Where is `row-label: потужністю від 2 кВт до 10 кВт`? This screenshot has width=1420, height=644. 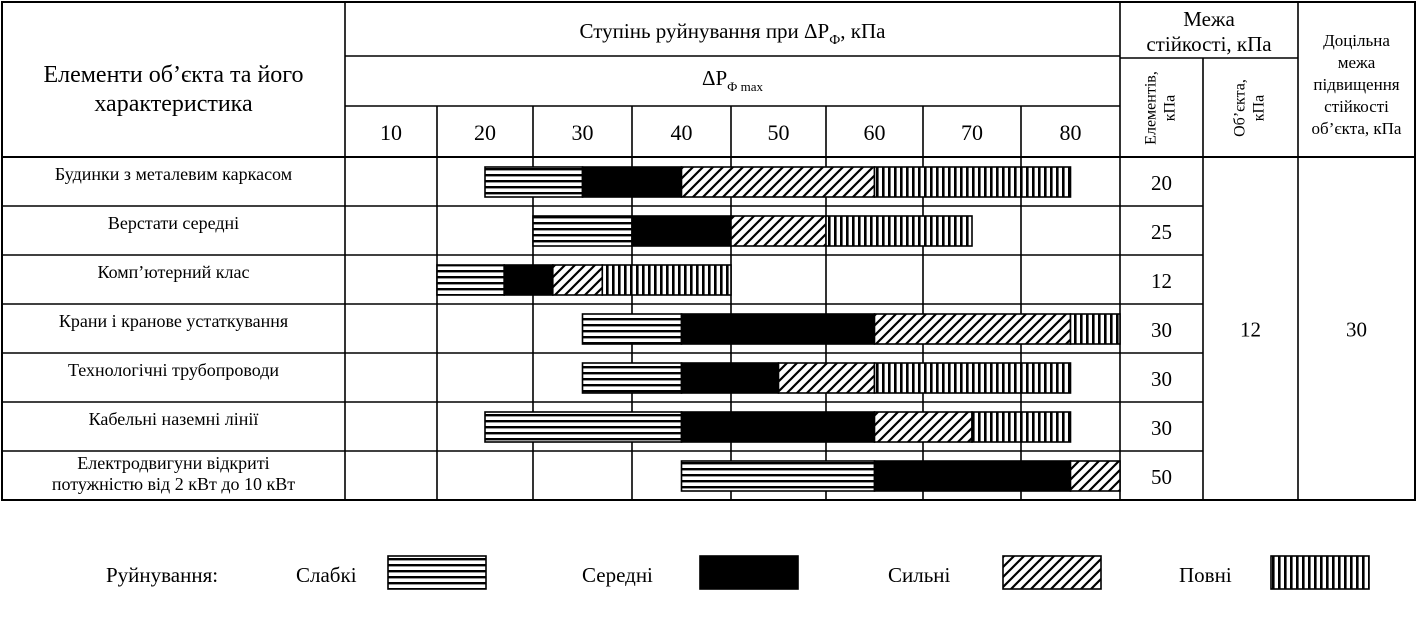 row-label: потужністю від 2 кВт до 10 кВт is located at coordinates (173, 484).